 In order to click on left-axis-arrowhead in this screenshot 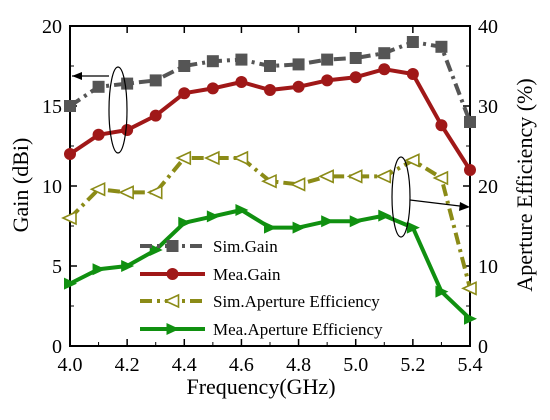, I will do `click(77, 76)`.